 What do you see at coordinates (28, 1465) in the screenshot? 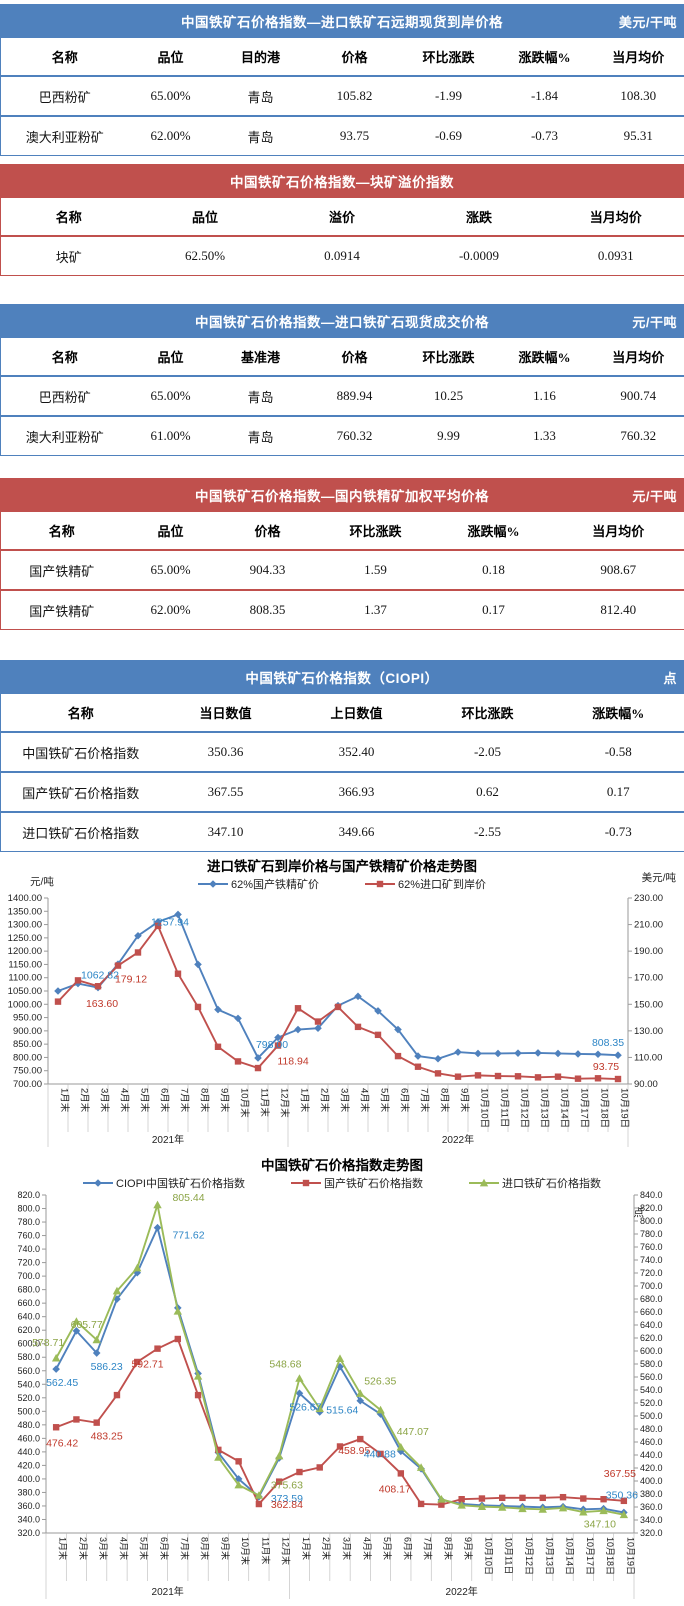
I see `left-axis-tick-label: 420.0` at bounding box center [28, 1465].